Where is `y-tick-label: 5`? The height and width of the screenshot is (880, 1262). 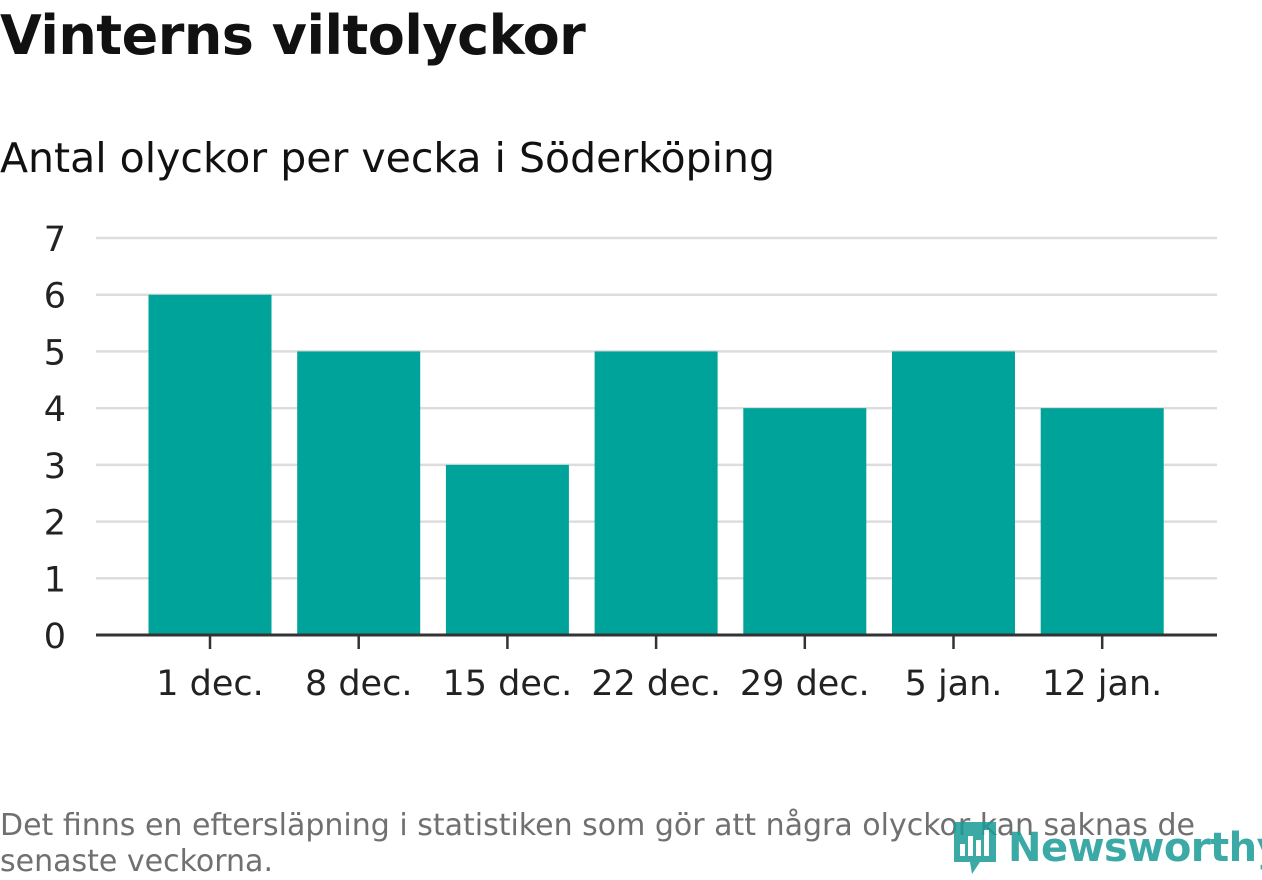 y-tick-label: 5 is located at coordinates (55, 353).